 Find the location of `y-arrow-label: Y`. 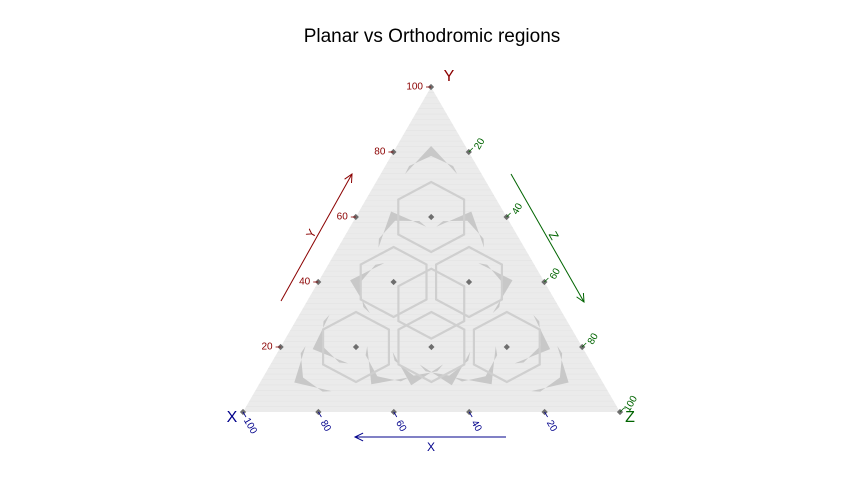

y-arrow-label: Y is located at coordinates (311, 234).